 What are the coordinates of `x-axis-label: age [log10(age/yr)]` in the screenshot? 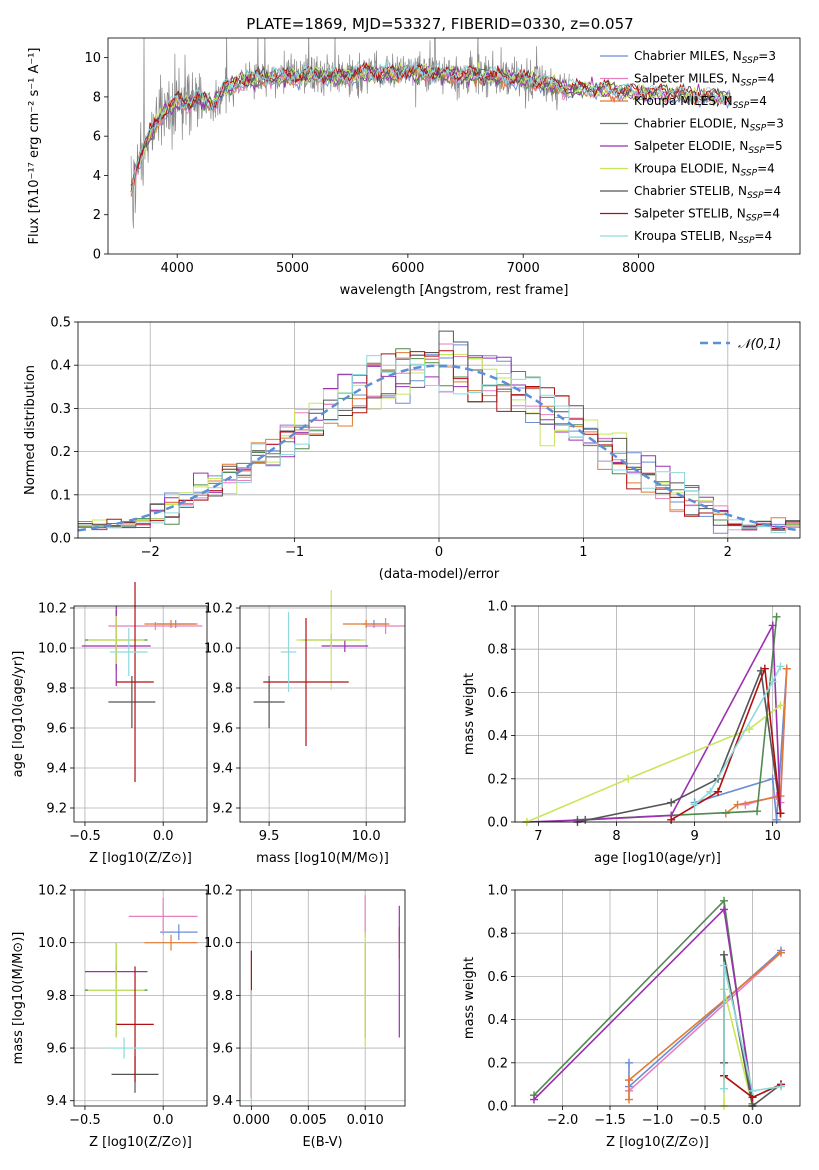 It's located at (657, 858).